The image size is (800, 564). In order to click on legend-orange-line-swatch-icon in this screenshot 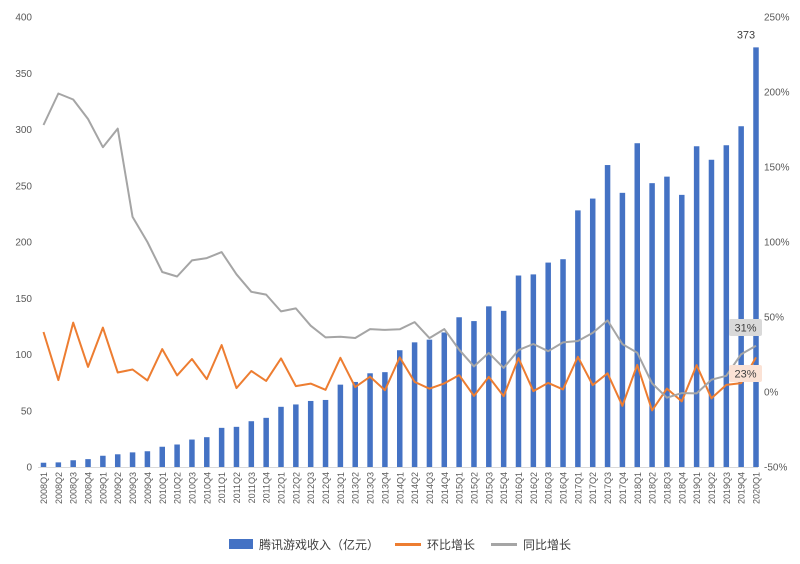, I will do `click(407, 544)`.